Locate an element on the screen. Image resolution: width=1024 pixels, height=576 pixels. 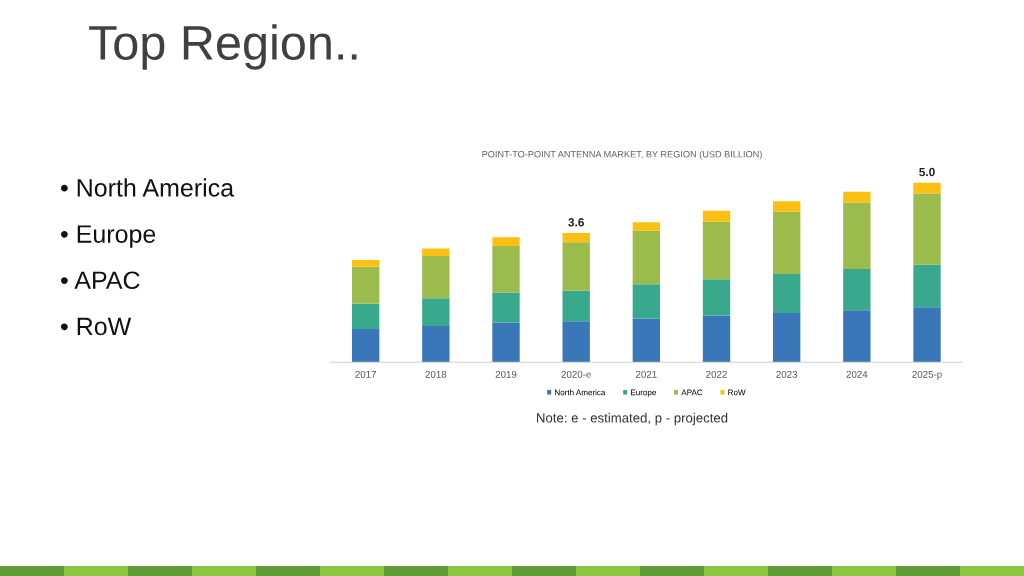
x-tick-label: 2019 is located at coordinates (506, 374).